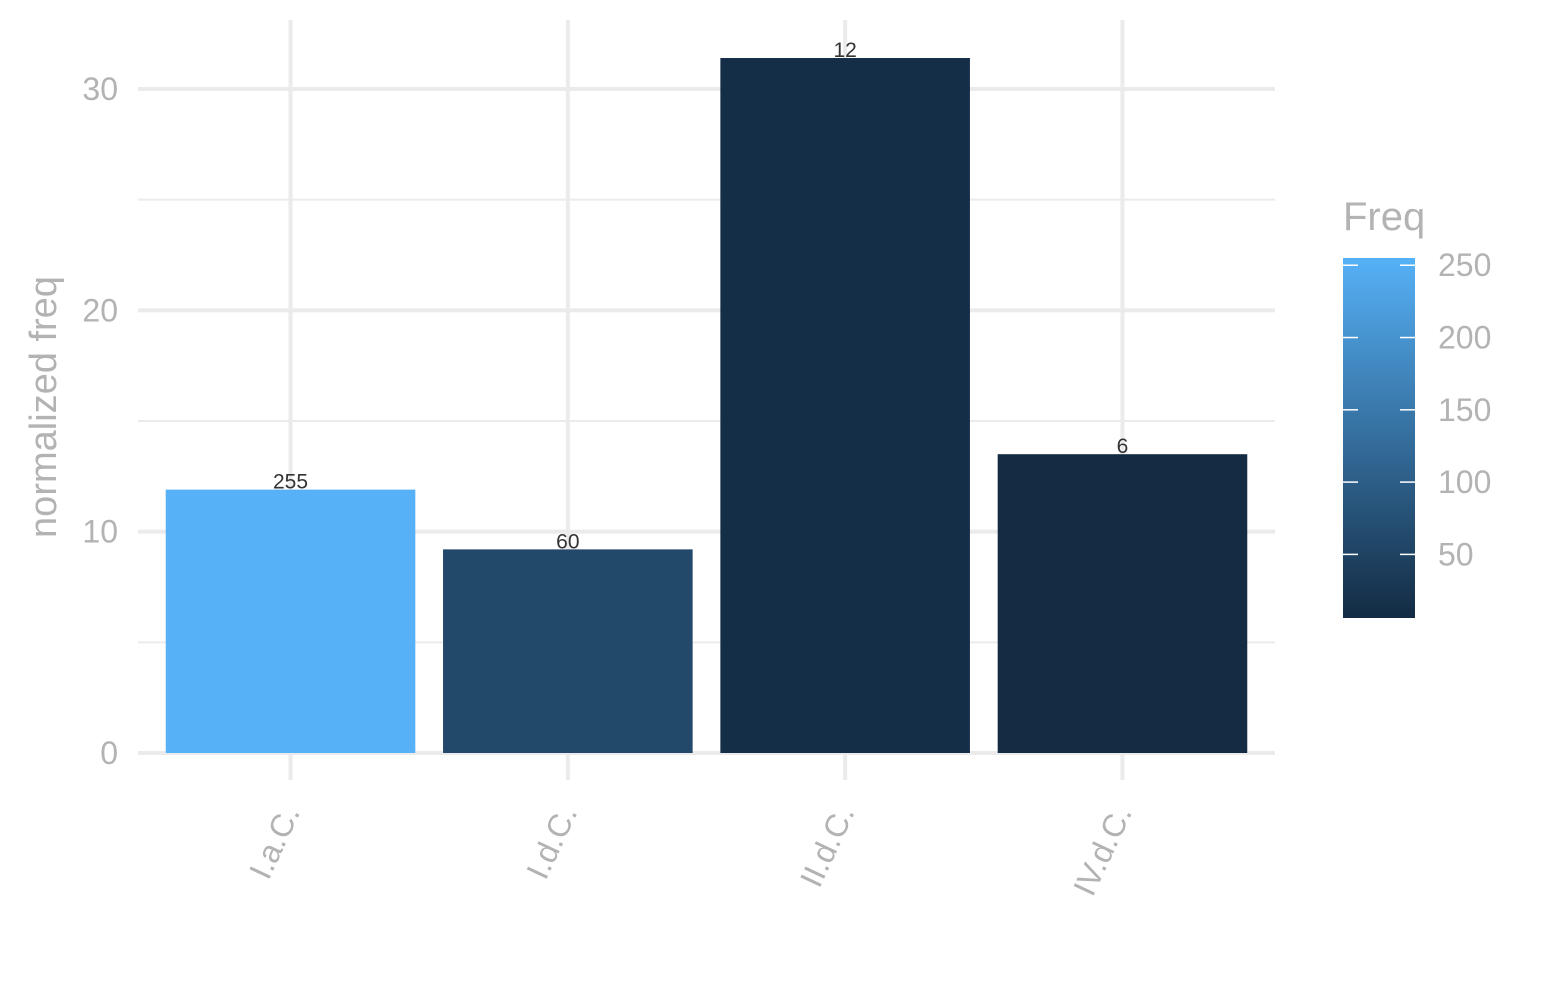 The width and height of the screenshot is (1545, 1000). I want to click on colorbar-tick-label: 50, so click(1456, 554).